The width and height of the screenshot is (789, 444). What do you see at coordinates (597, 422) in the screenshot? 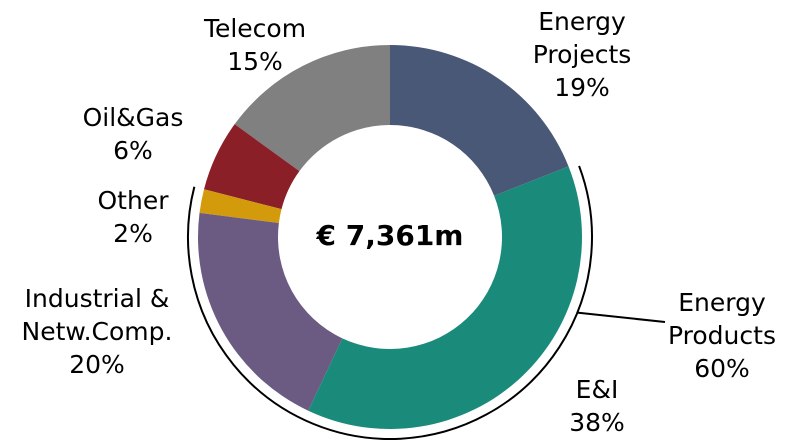
I see `value-label: 38%` at bounding box center [597, 422].